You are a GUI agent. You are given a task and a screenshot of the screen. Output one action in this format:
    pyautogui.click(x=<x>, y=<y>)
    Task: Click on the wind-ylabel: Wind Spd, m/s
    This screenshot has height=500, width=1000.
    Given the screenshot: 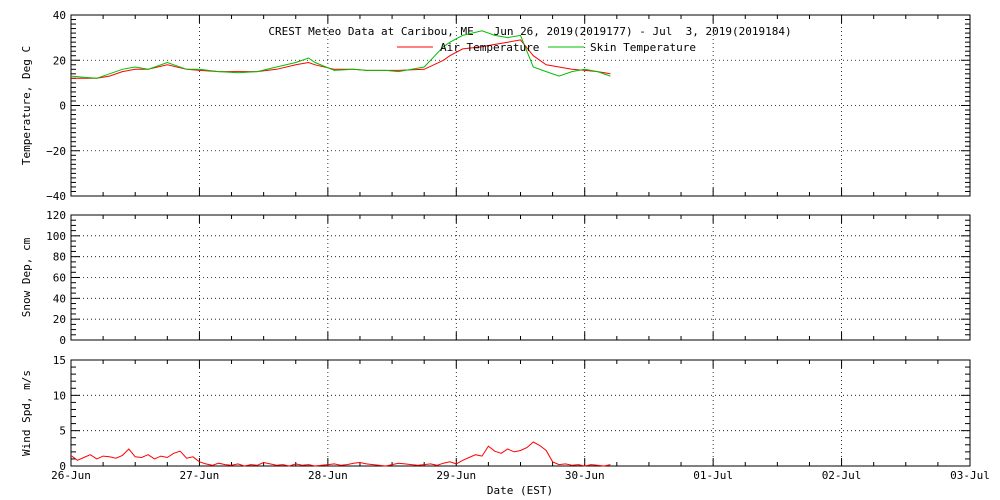 What is the action you would take?
    pyautogui.click(x=26, y=413)
    